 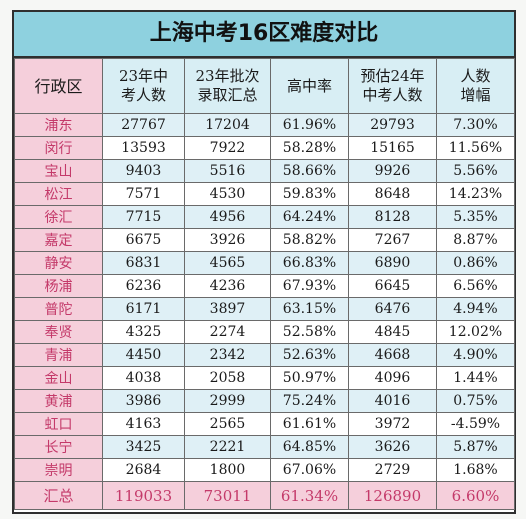 I want to click on total-value-cell: 61.34%, so click(x=309, y=495).